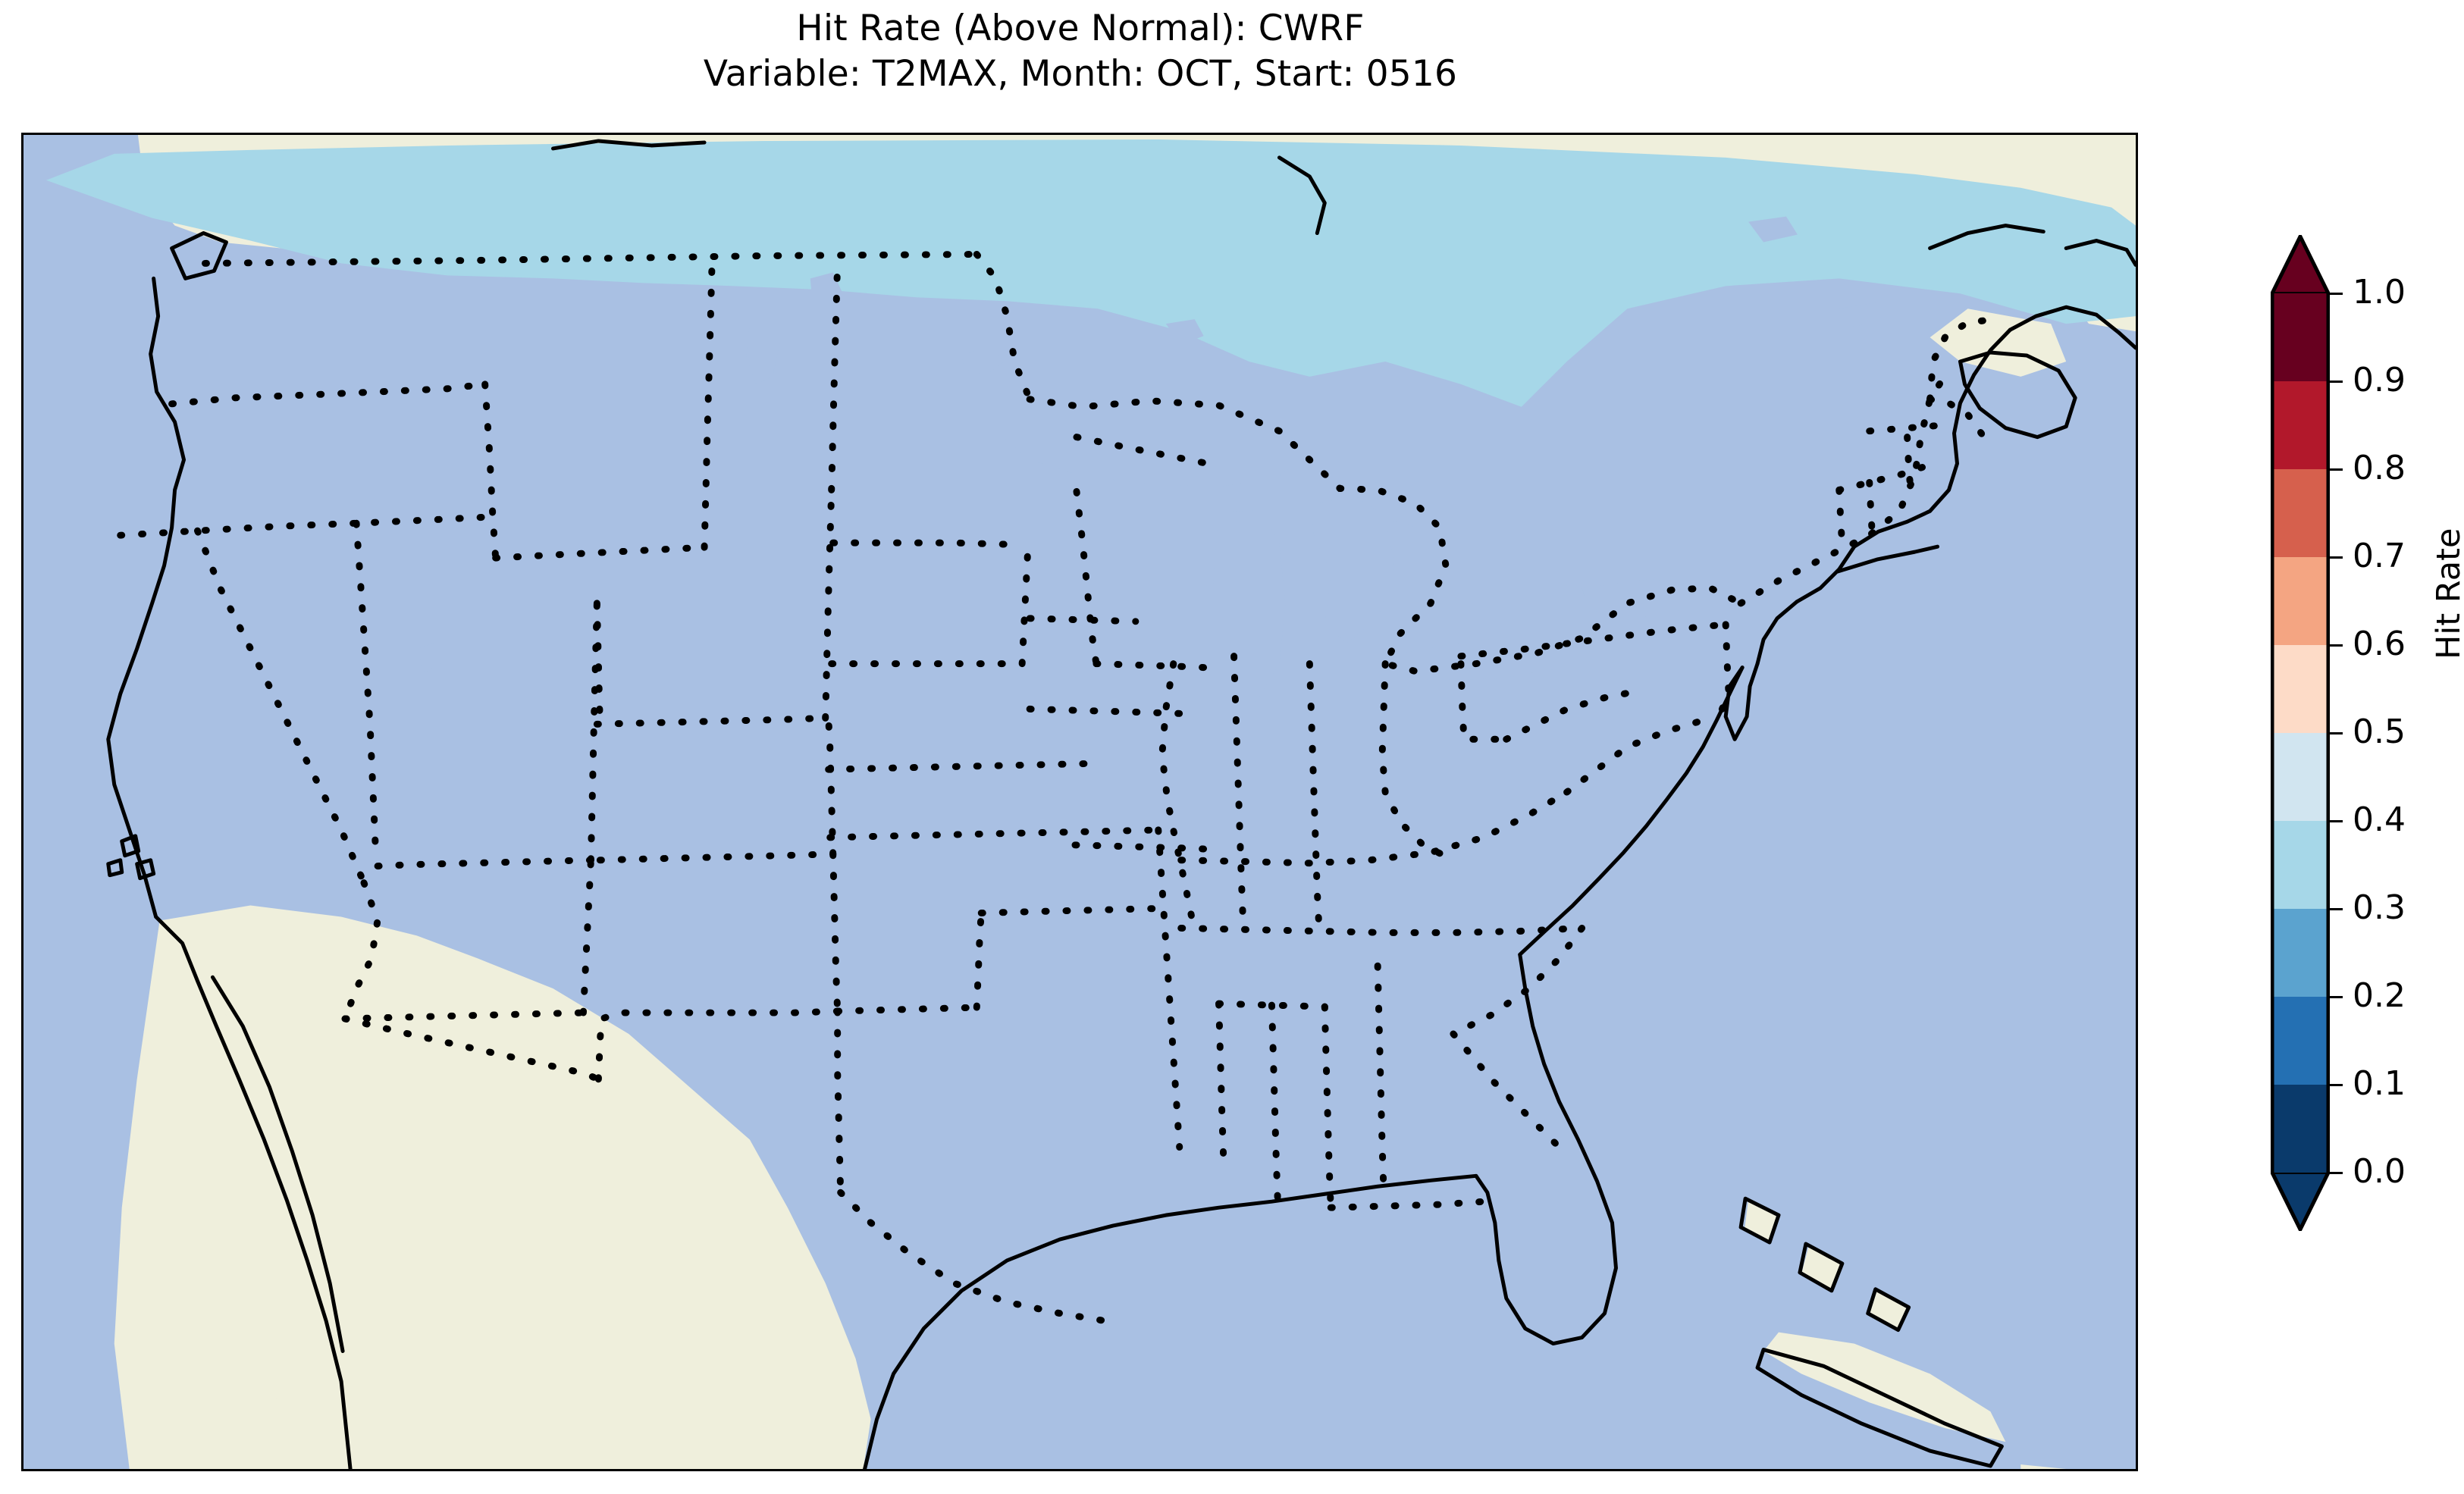 This screenshot has width=2464, height=1494. What do you see at coordinates (2380, 292) in the screenshot?
I see `tick-label: 1.0` at bounding box center [2380, 292].